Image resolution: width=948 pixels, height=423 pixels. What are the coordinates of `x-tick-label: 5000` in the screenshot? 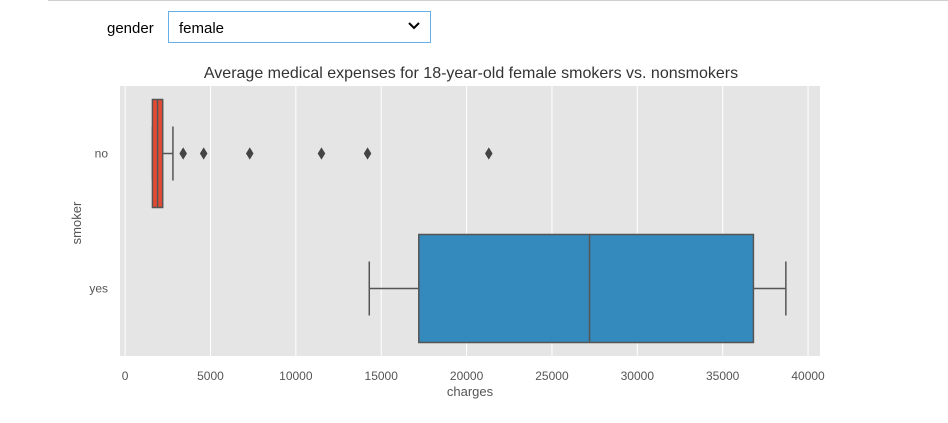 It's located at (210, 376).